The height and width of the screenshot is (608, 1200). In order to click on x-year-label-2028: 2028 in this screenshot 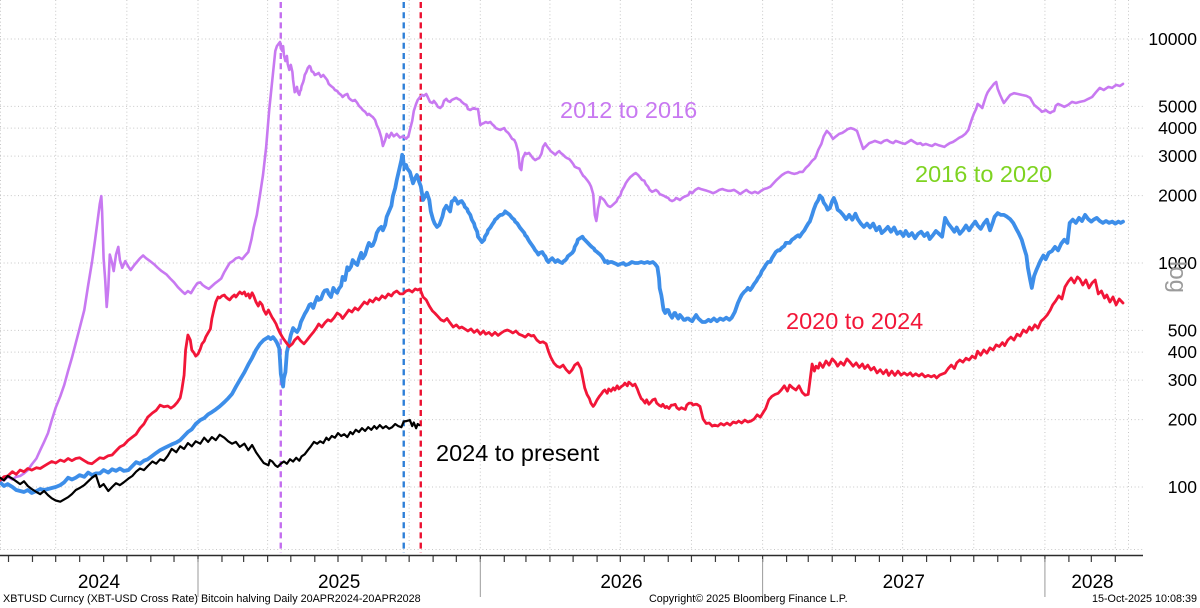, I will do `click(1092, 582)`.